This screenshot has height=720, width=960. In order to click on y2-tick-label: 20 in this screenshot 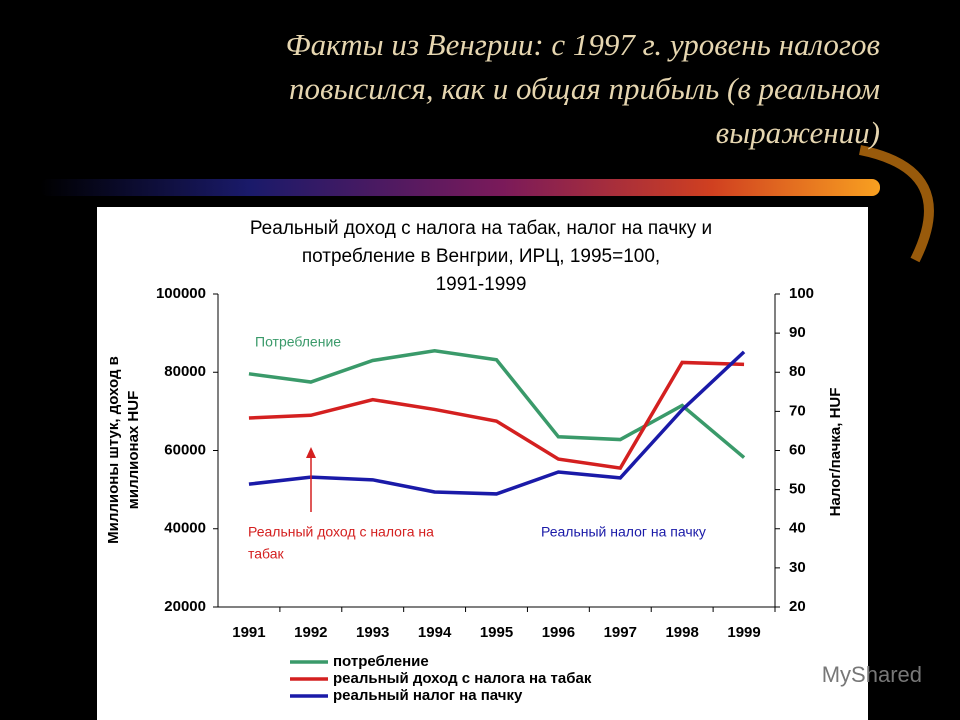, I will do `click(797, 606)`.